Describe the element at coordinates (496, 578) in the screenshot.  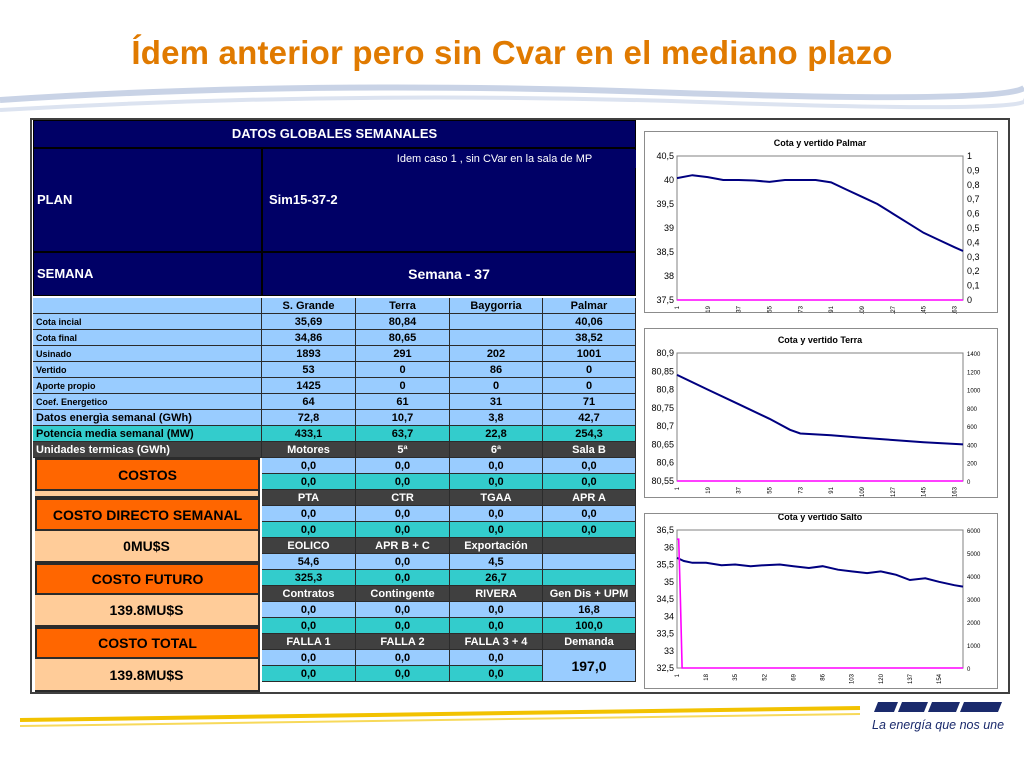
I see `g2-cell: 26,7` at that location.